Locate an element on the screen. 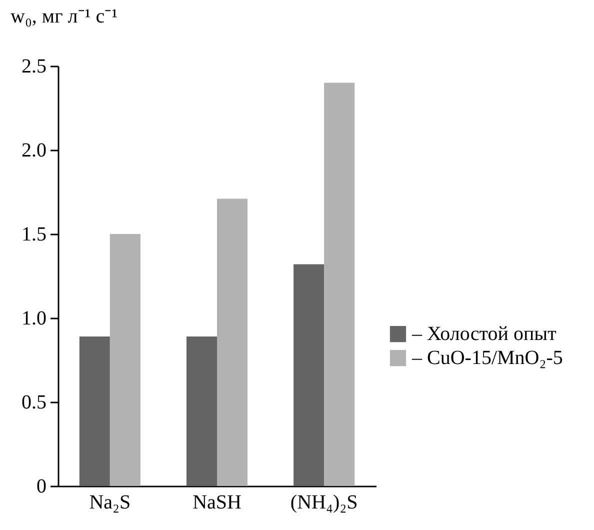 The width and height of the screenshot is (594, 530). x-tick-label: (NH₄)₂S is located at coordinates (324, 503).